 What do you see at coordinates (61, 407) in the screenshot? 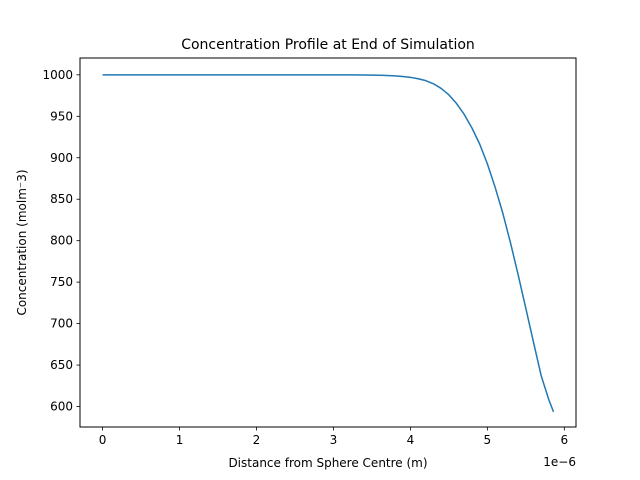
I see `y-tick-label: 600` at bounding box center [61, 407].